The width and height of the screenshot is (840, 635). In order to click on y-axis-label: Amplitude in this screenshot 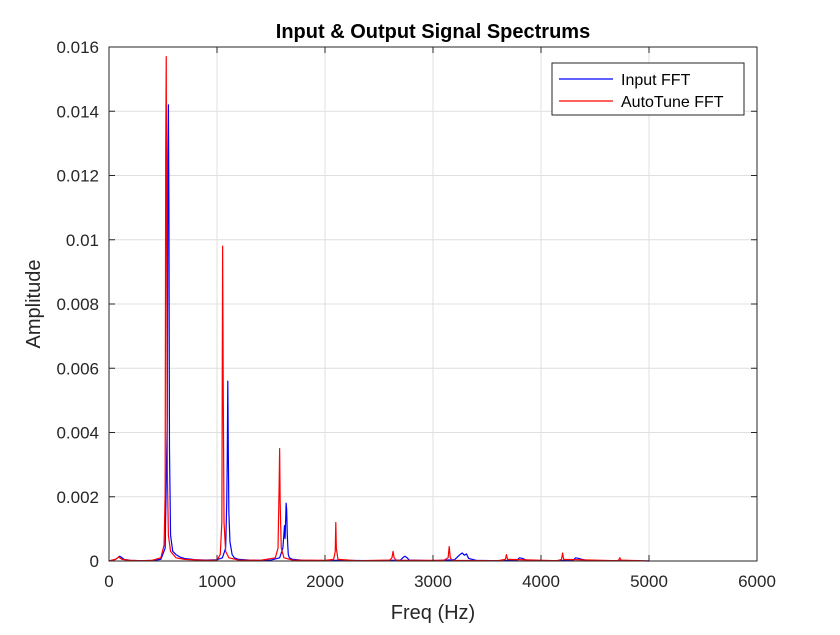, I will do `click(34, 304)`.